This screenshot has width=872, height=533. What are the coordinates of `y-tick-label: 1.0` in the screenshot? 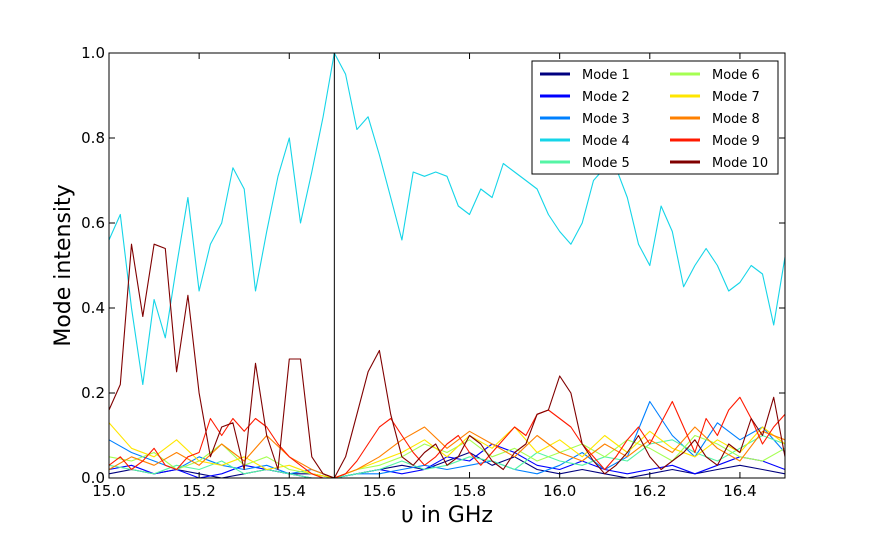 It's located at (93, 53).